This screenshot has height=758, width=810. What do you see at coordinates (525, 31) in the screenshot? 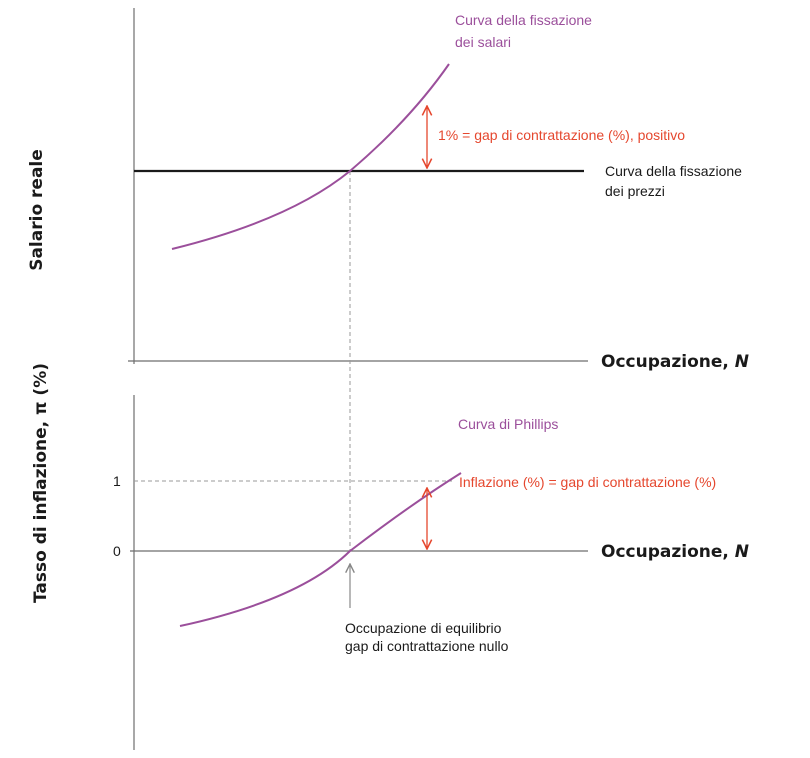
I see `wage-curve-label: Curva della fissazione dei salari` at bounding box center [525, 31].